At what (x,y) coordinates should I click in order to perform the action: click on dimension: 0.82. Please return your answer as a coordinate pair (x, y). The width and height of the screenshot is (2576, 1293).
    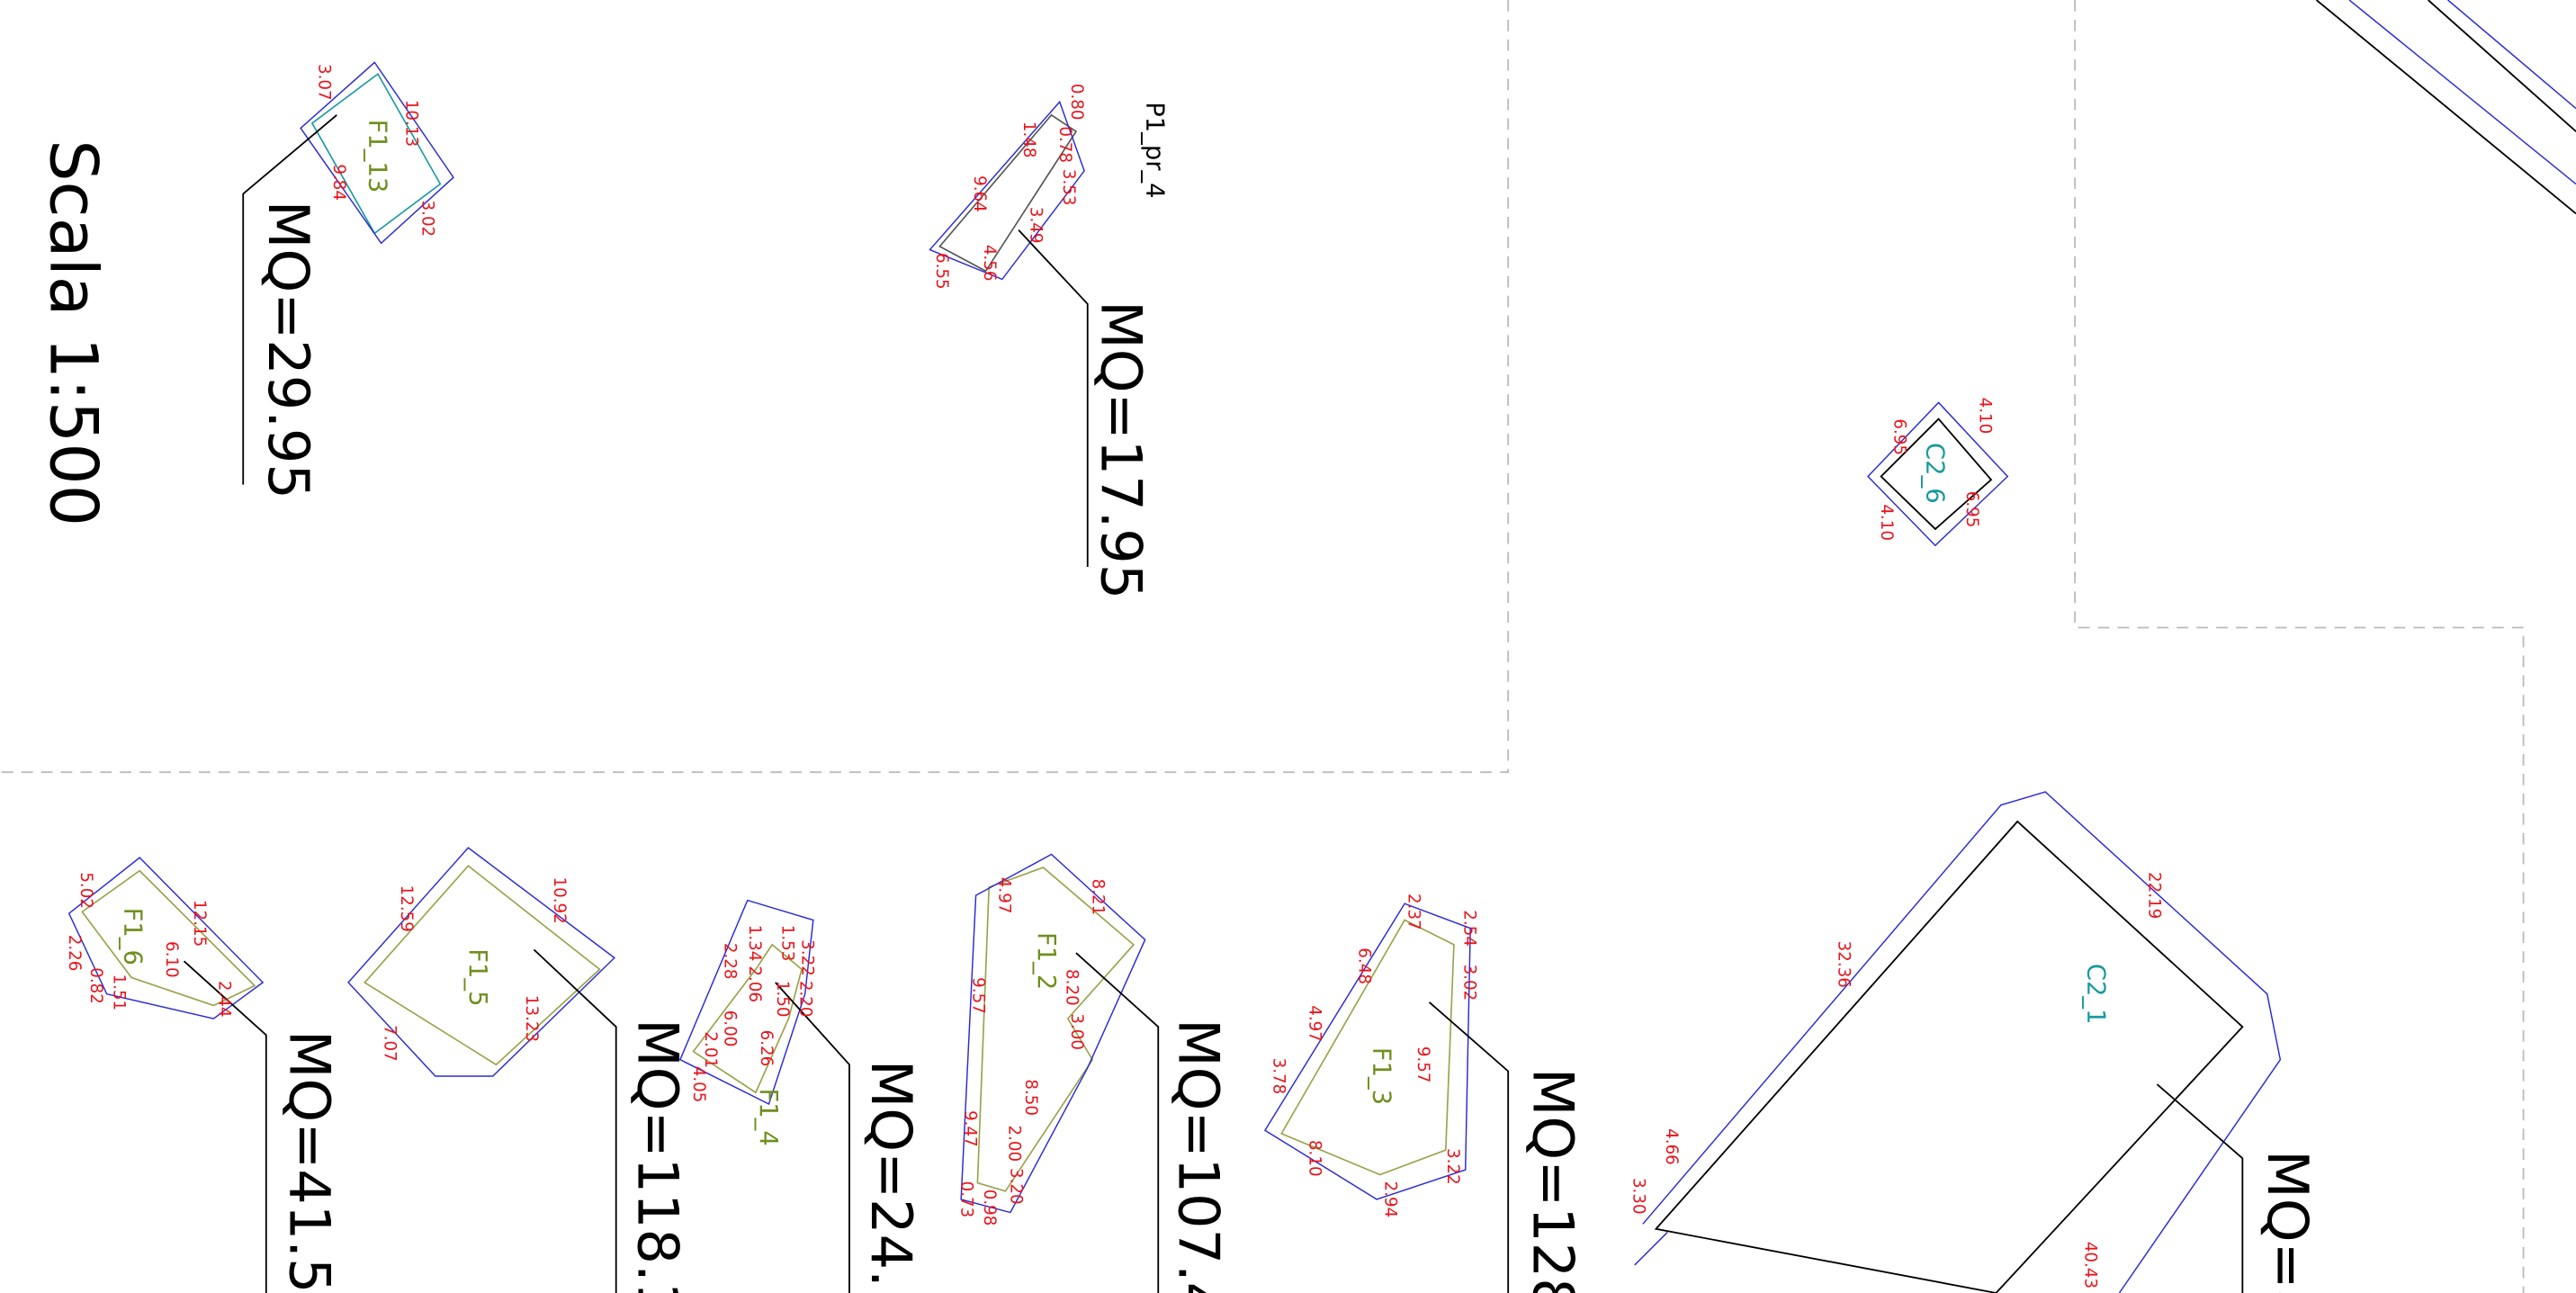
    Looking at the image, I should click on (96, 985).